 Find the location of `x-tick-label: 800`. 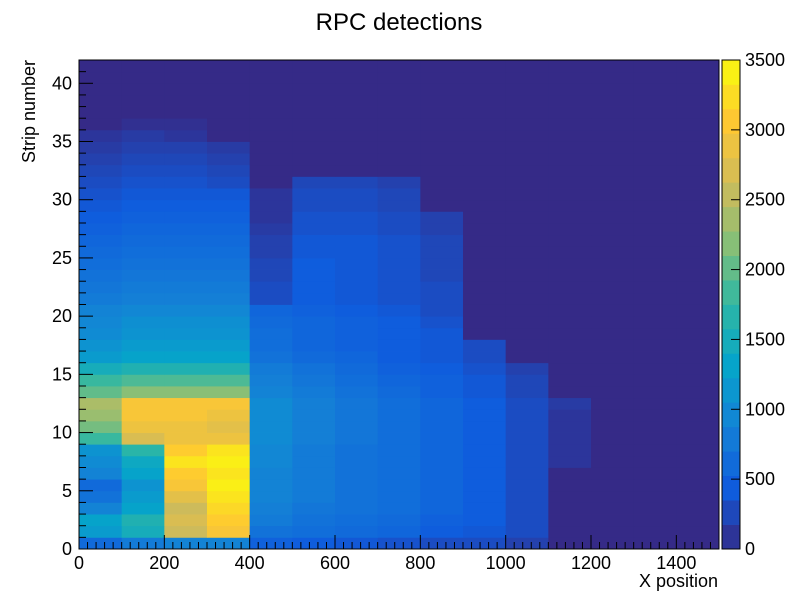

x-tick-label: 800 is located at coordinates (420, 563).